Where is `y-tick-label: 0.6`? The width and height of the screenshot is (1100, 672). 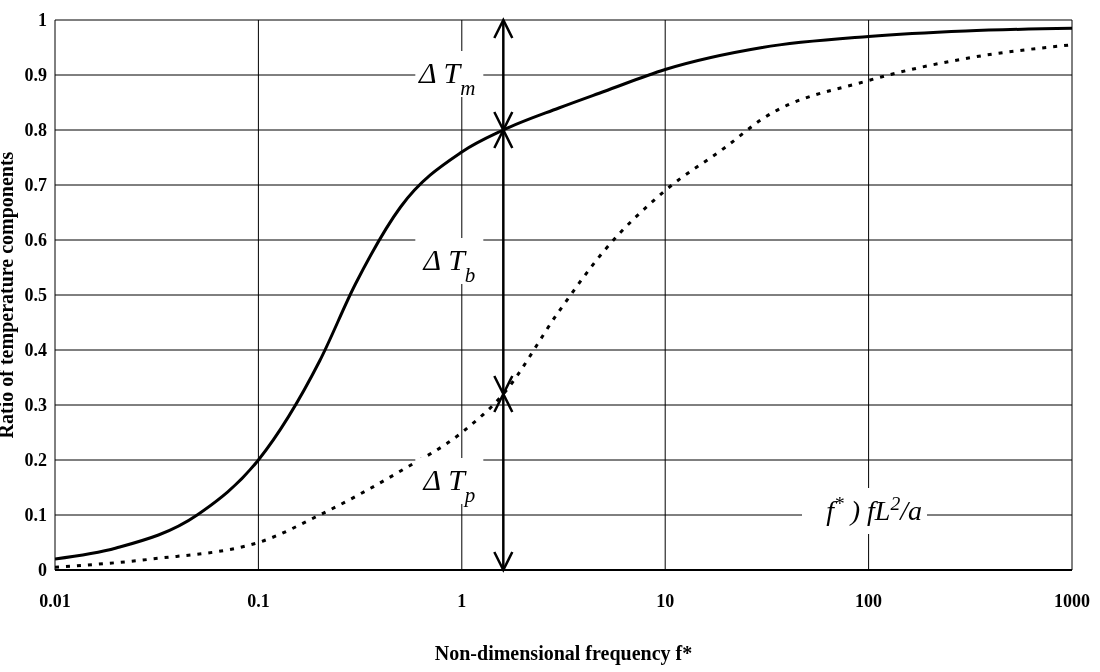 y-tick-label: 0.6 is located at coordinates (35, 240).